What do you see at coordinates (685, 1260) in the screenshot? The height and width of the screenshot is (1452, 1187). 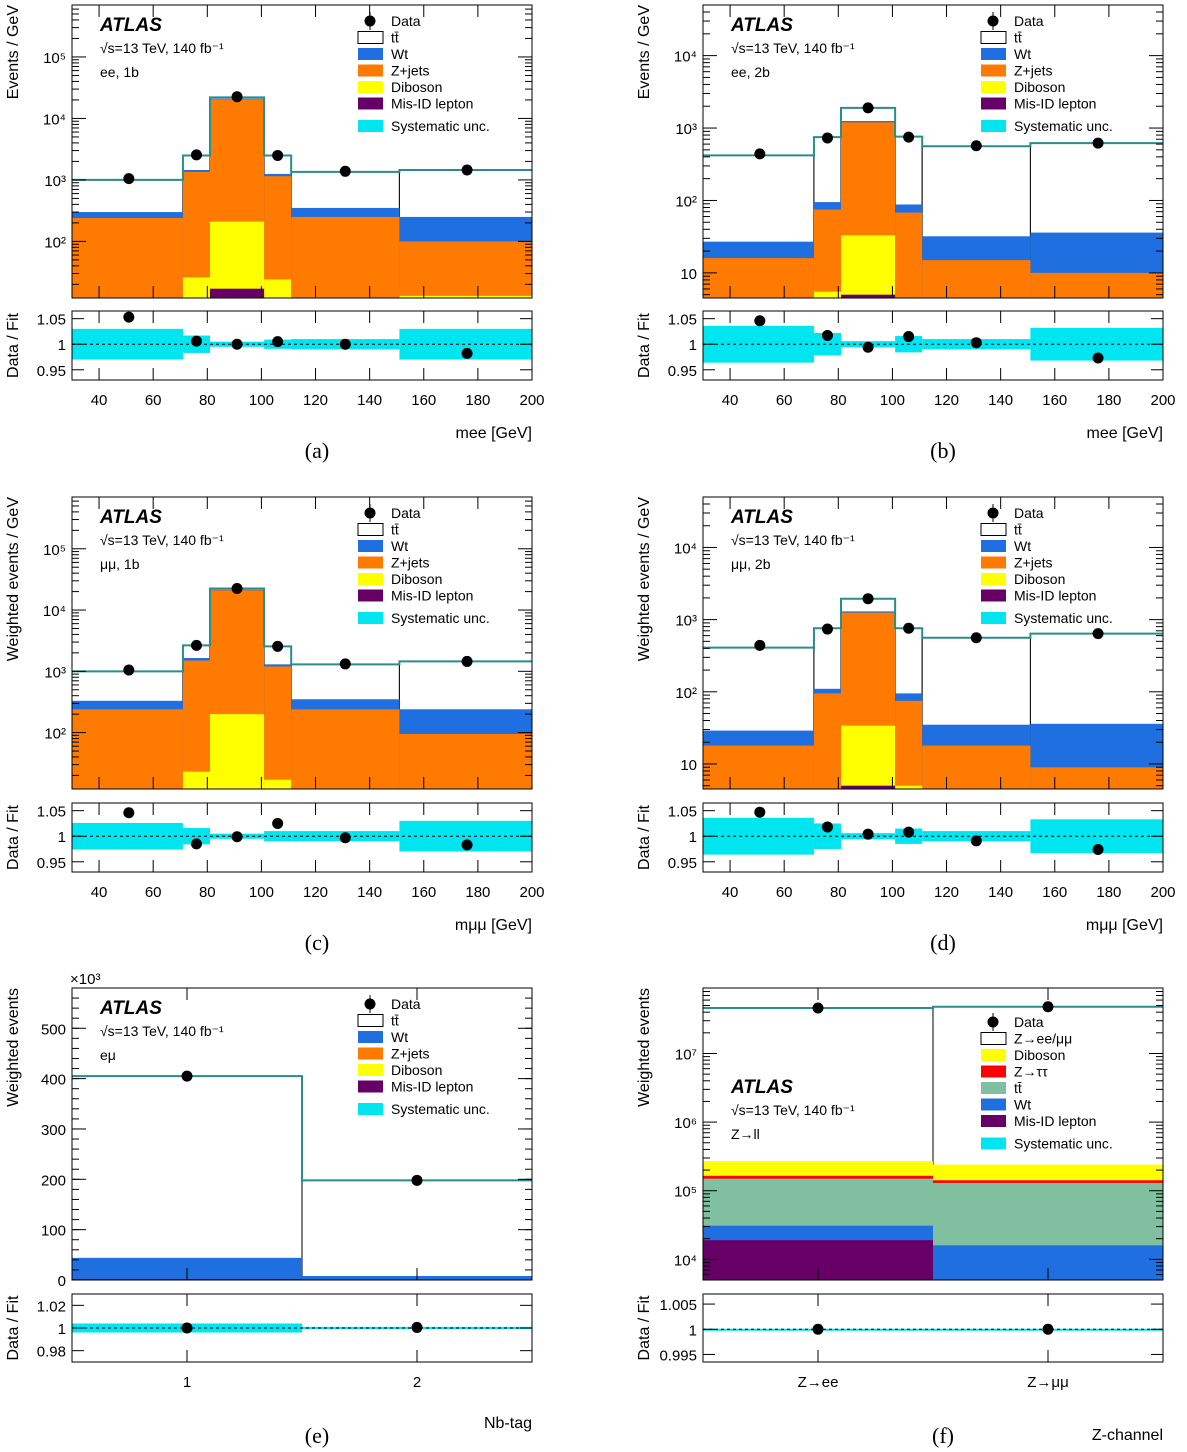 I see `y-tick-label-0: 10⁴` at bounding box center [685, 1260].